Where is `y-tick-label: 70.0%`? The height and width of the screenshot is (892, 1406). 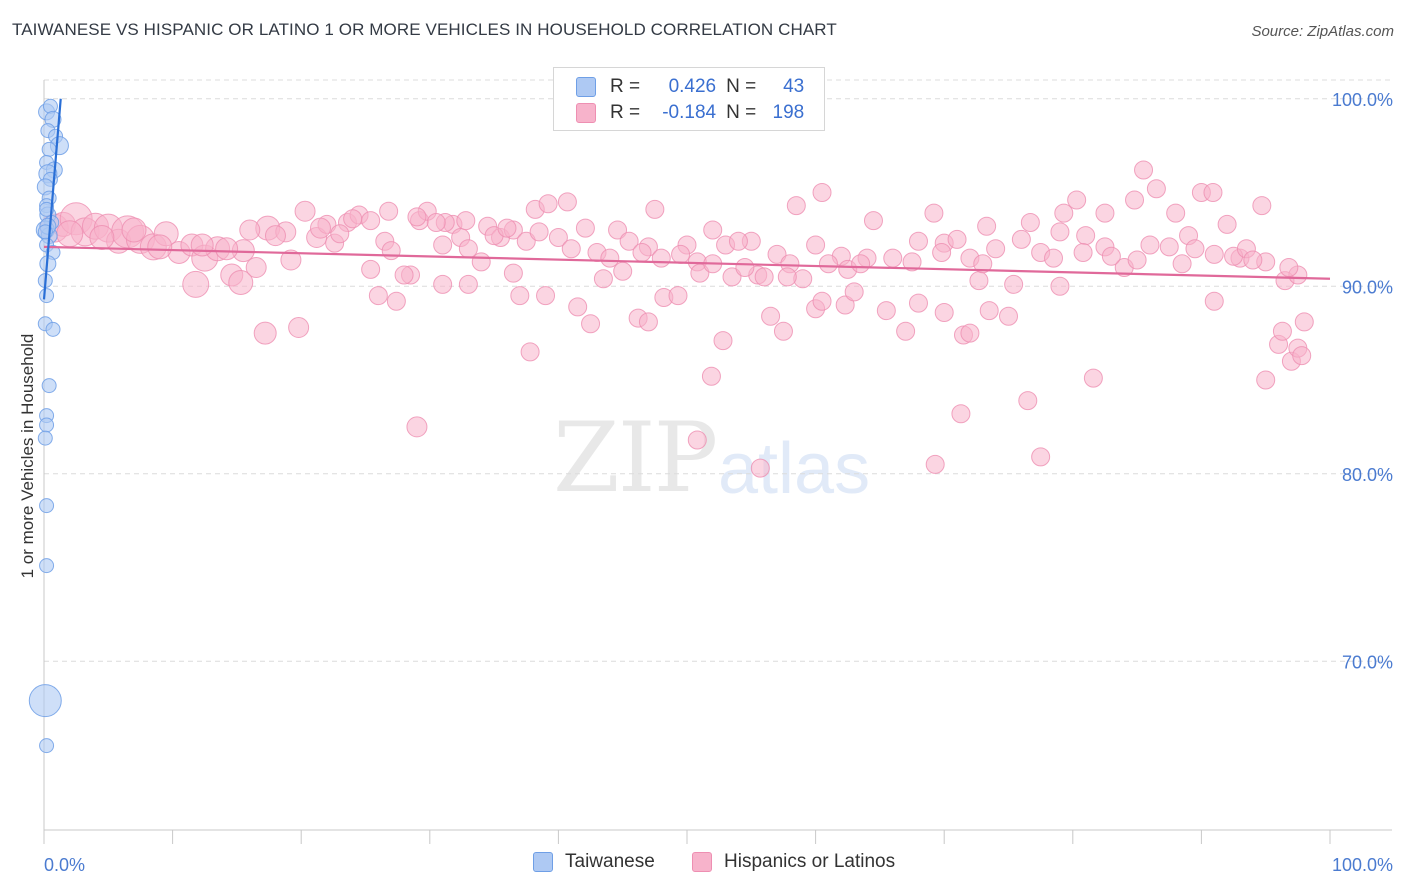
y-tick-label: 70.0% is located at coordinates (1367, 662).